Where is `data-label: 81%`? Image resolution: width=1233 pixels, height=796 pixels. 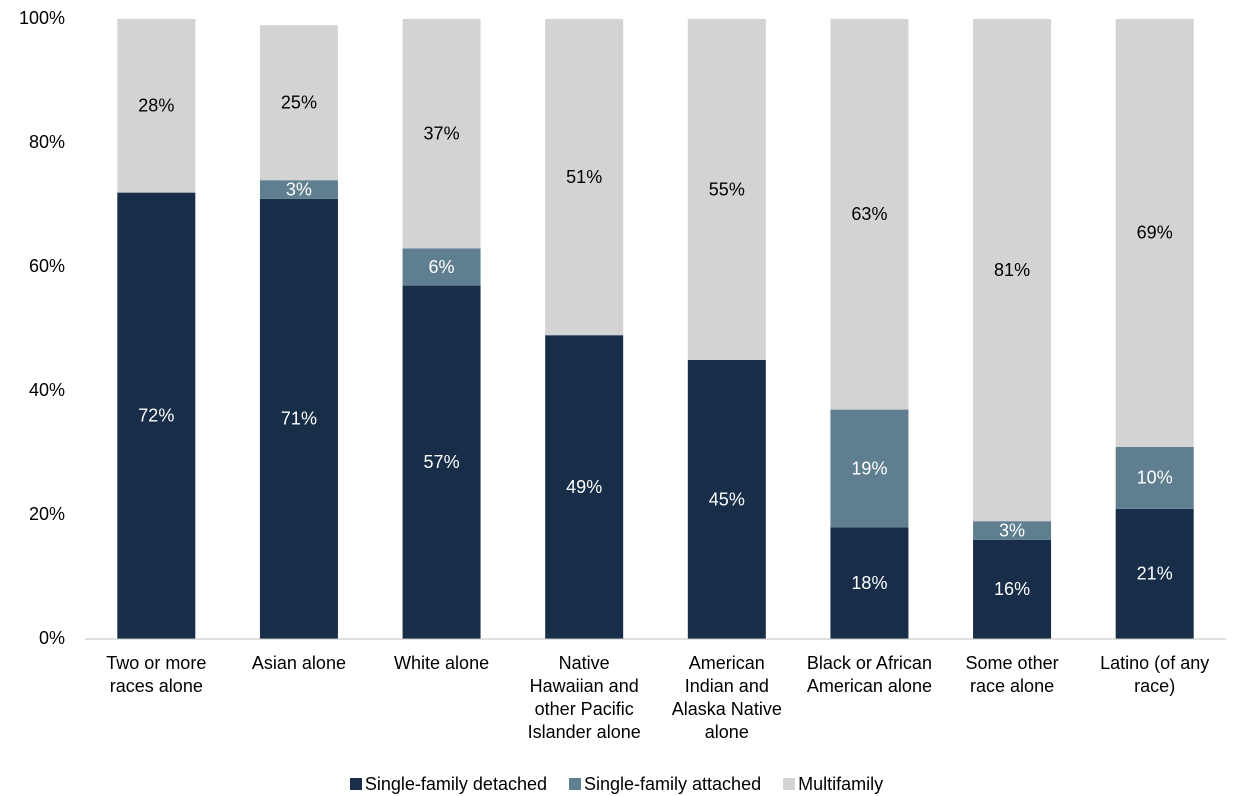
data-label: 81% is located at coordinates (1012, 270).